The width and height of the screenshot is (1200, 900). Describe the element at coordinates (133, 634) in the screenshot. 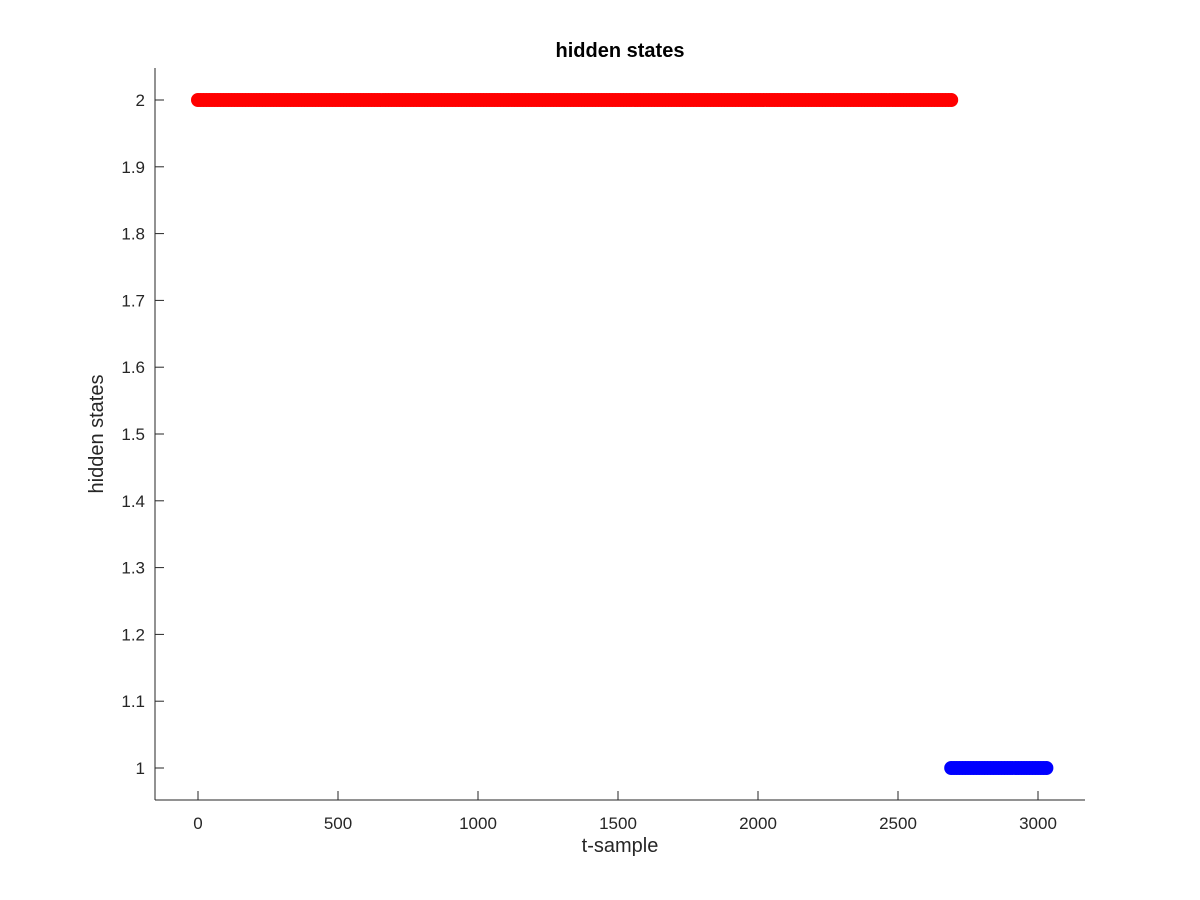

I see `y-tick-label: 1.2` at that location.